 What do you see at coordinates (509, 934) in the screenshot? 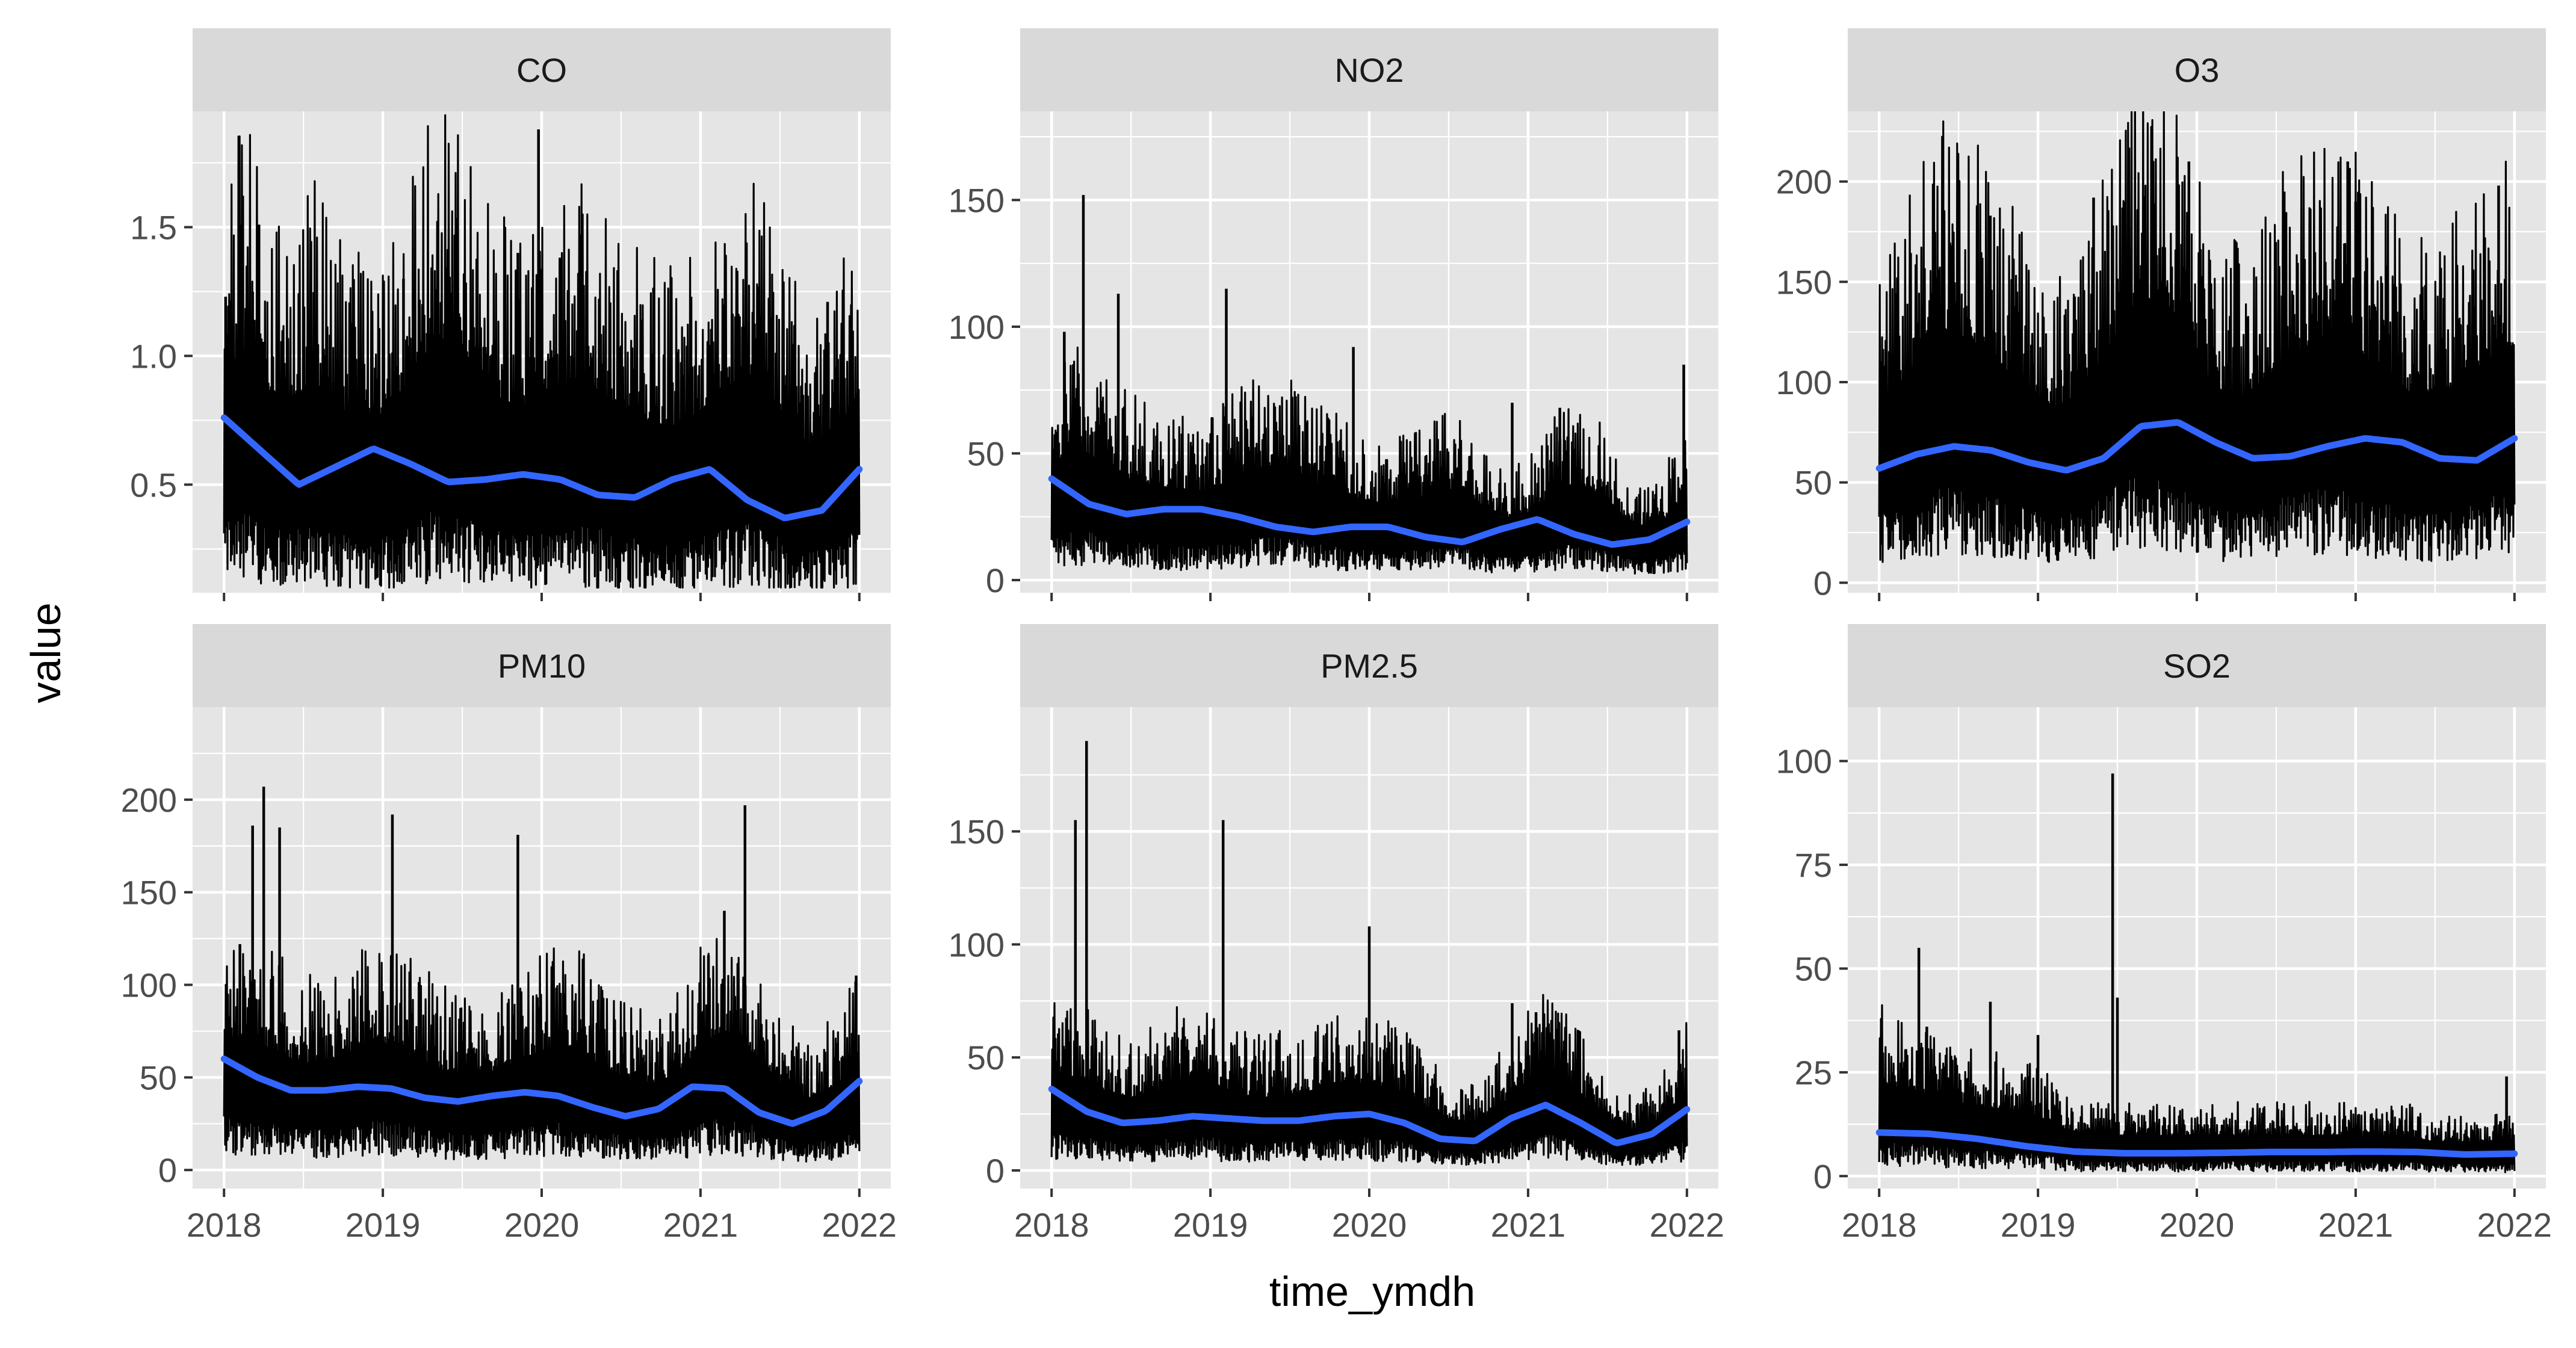
I see `panel-pm10: PM10 0 50 100 150 200 2018 2019 2020 2021 2022` at bounding box center [509, 934].